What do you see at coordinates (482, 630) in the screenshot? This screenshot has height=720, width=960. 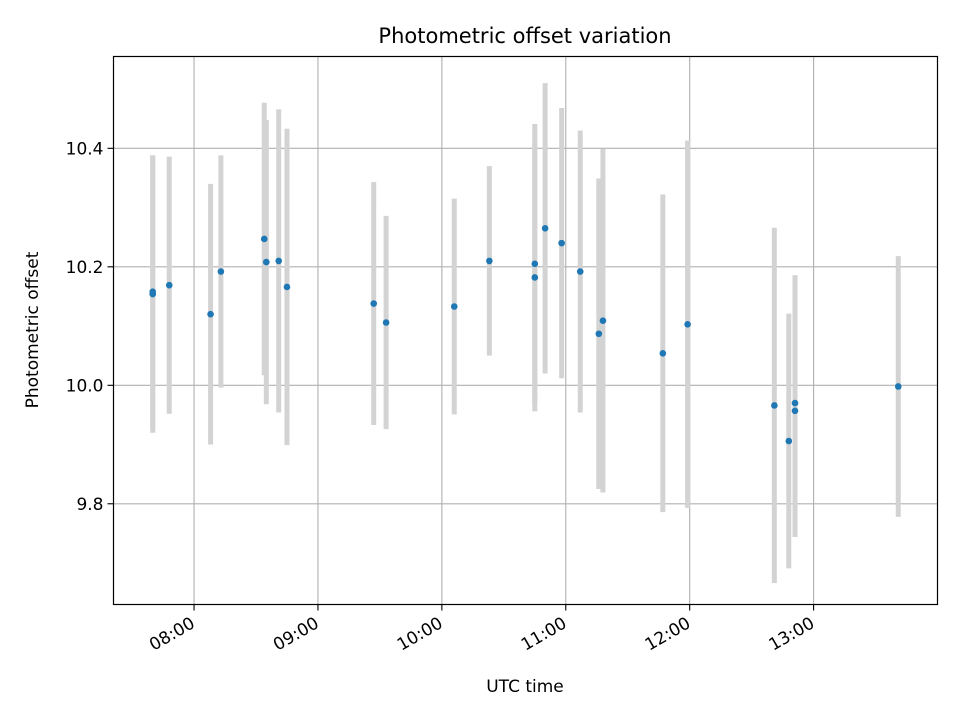 I see `x-axis: 08:00 09:00 10:00 11:00 12:00 13:00` at bounding box center [482, 630].